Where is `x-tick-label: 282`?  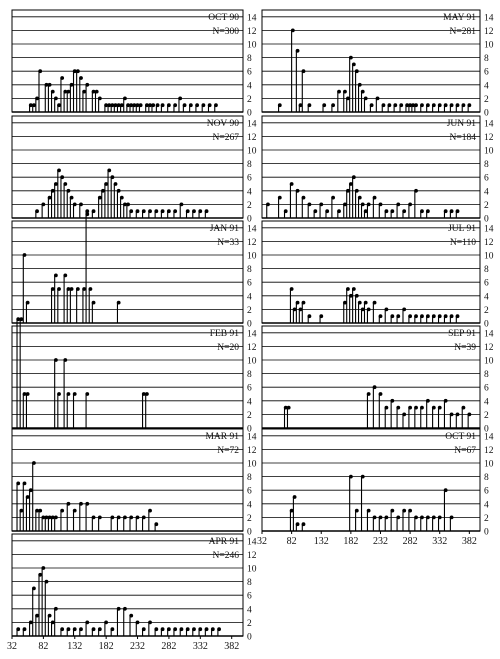 x-tick-label: 282 is located at coordinates (168, 646).